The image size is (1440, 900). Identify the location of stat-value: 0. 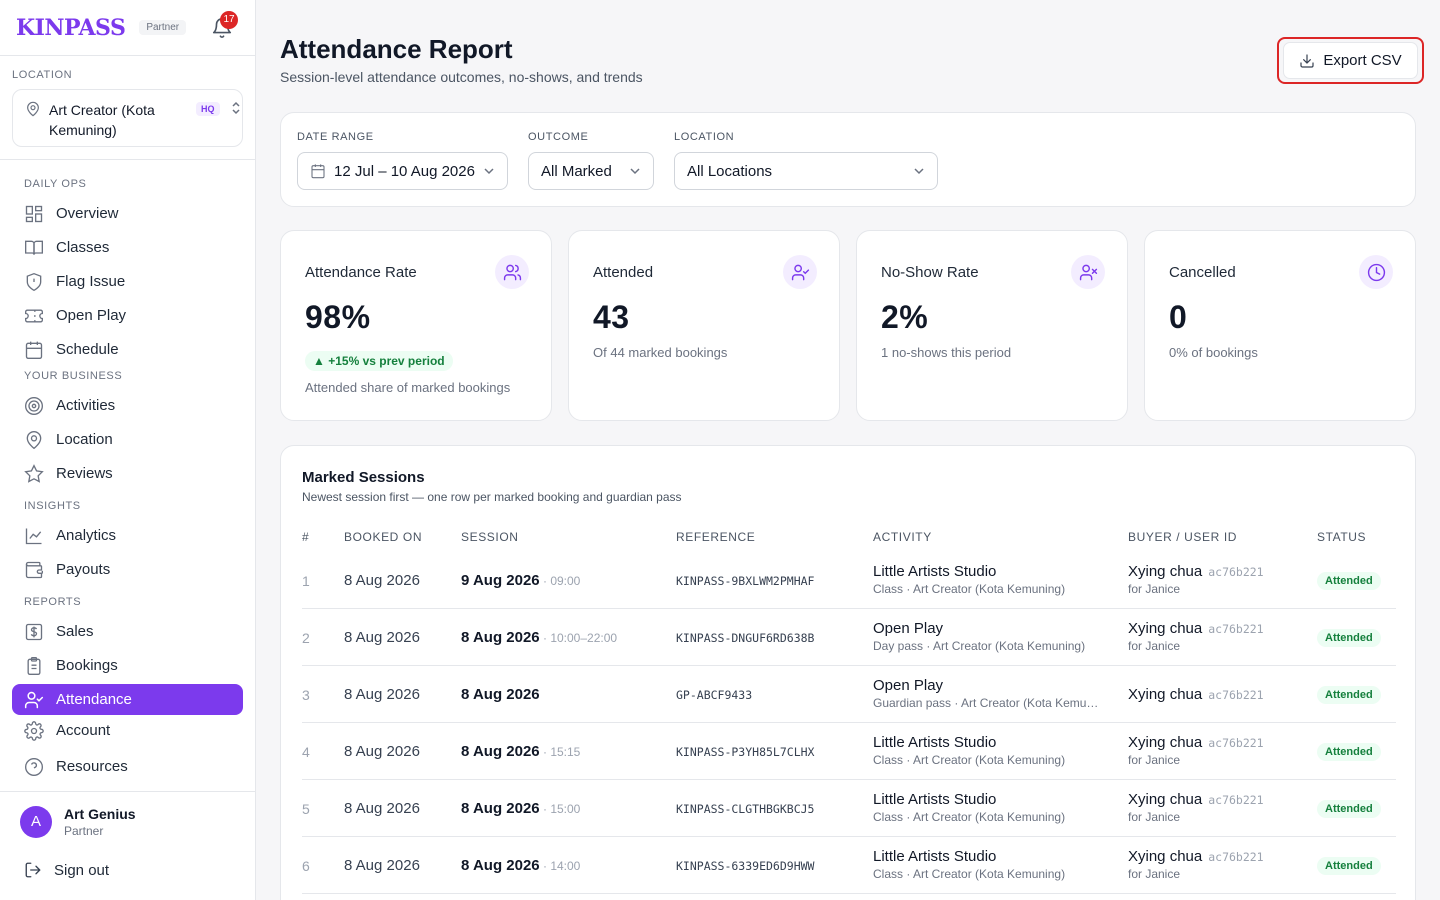
(1178, 317).